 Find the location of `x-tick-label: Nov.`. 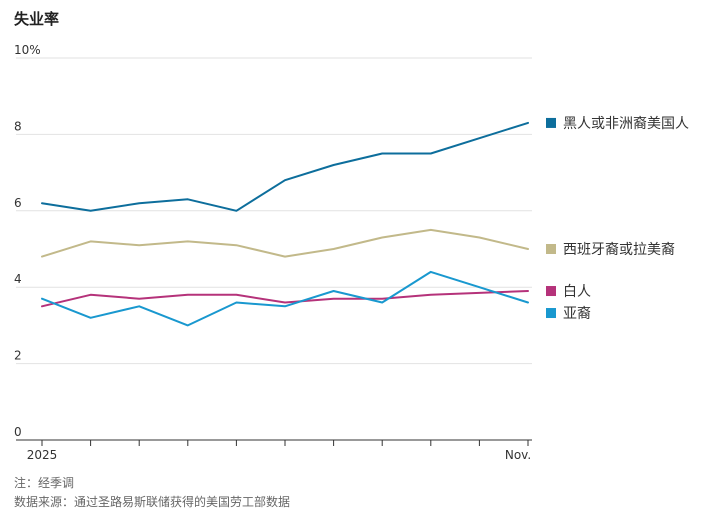

x-tick-label: Nov. is located at coordinates (518, 455).